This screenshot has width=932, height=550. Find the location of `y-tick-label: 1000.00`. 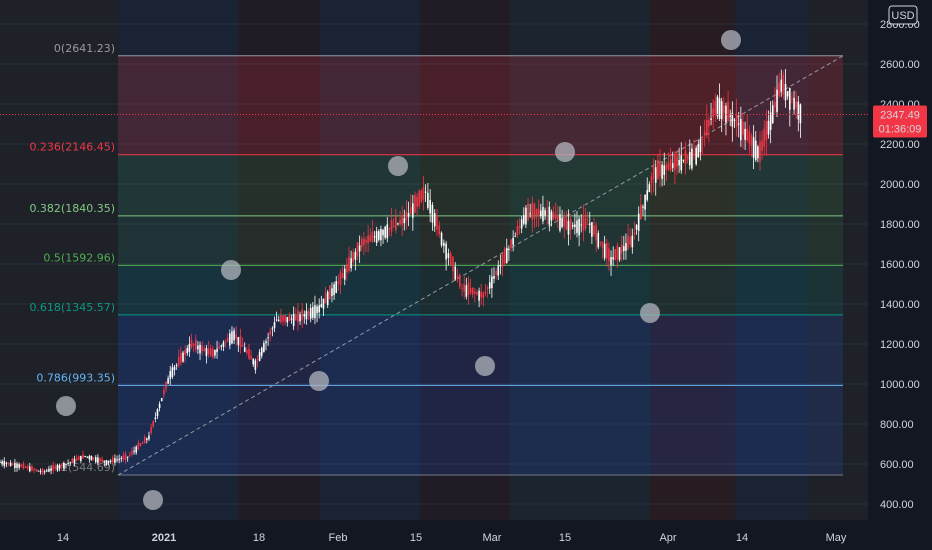

y-tick-label: 1000.00 is located at coordinates (900, 385).